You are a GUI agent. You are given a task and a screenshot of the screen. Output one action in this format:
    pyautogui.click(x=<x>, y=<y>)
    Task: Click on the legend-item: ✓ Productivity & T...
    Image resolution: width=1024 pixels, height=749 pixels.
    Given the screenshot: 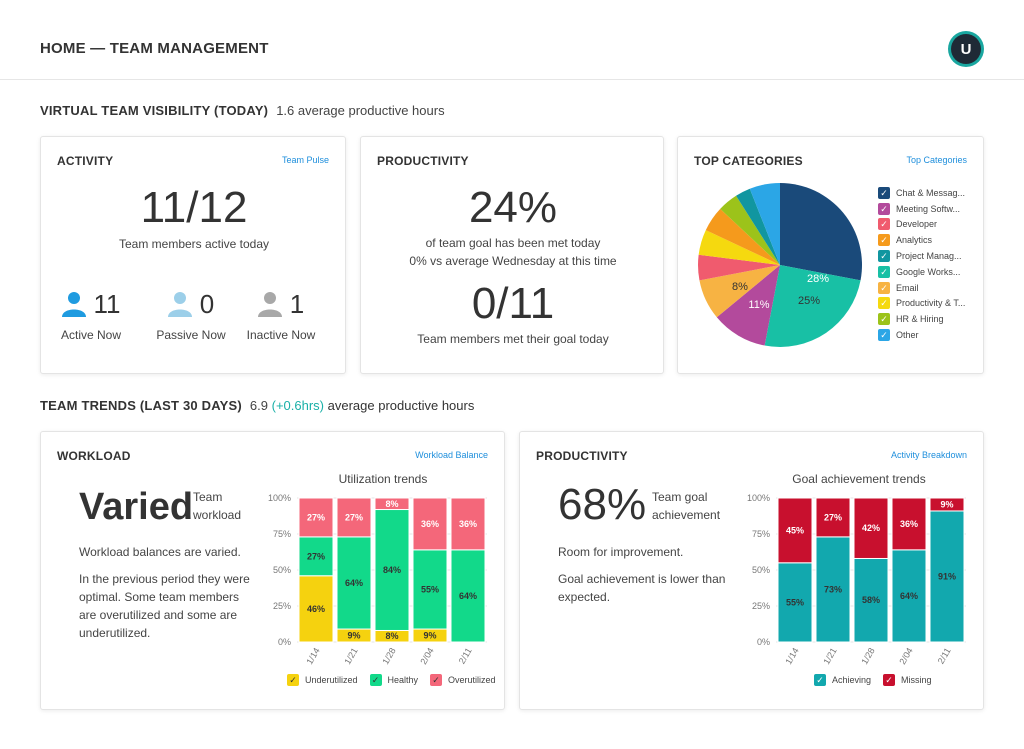 What is the action you would take?
    pyautogui.click(x=921, y=304)
    